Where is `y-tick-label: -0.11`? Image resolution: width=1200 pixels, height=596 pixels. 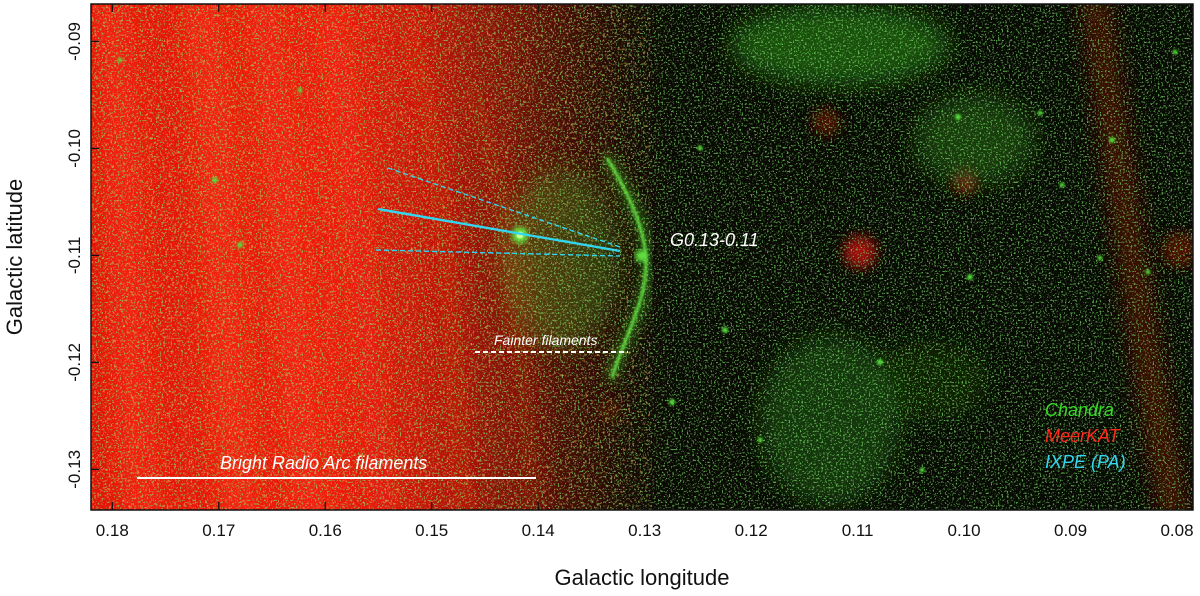
y-tick-label: -0.11 is located at coordinates (74, 256).